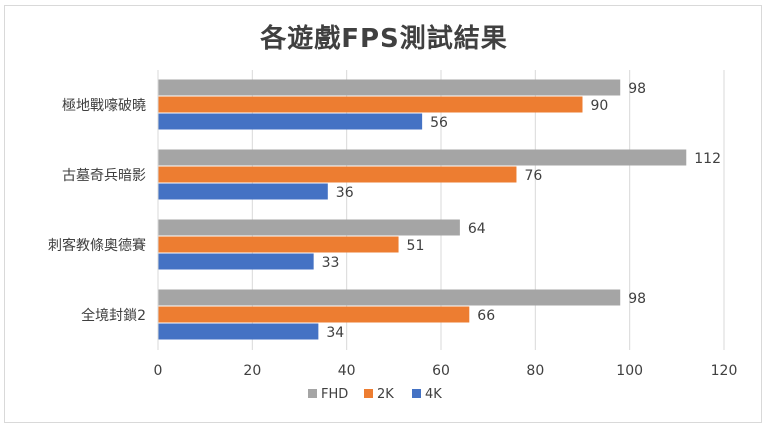  Describe the element at coordinates (347, 371) in the screenshot. I see `x-tick-label: 40` at that location.